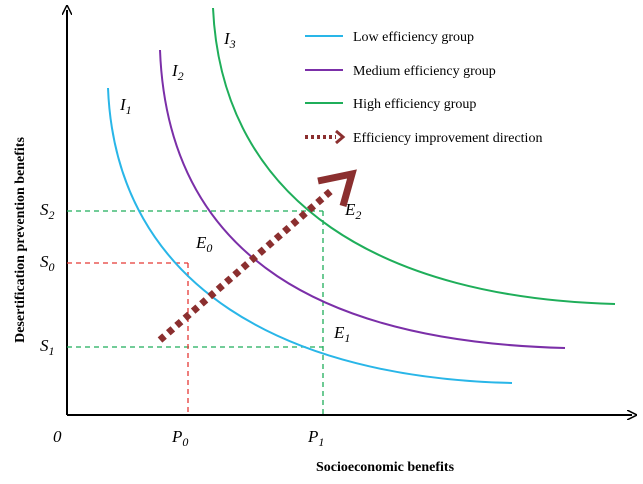 The image size is (643, 484). I want to click on x-axis-title: Socioeconomic benefits, so click(385, 467).